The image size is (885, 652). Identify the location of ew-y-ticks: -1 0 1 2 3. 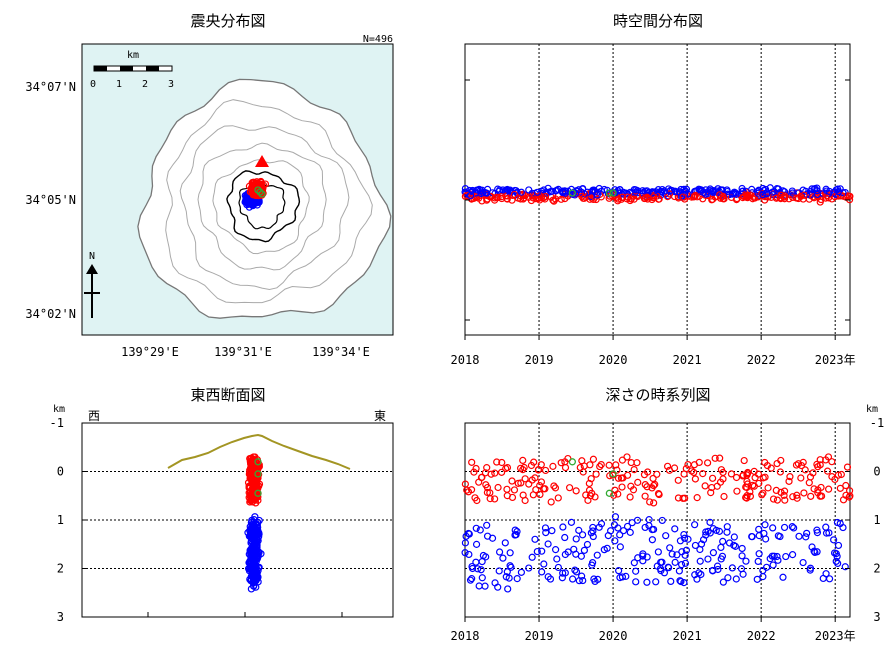
(68, 520).